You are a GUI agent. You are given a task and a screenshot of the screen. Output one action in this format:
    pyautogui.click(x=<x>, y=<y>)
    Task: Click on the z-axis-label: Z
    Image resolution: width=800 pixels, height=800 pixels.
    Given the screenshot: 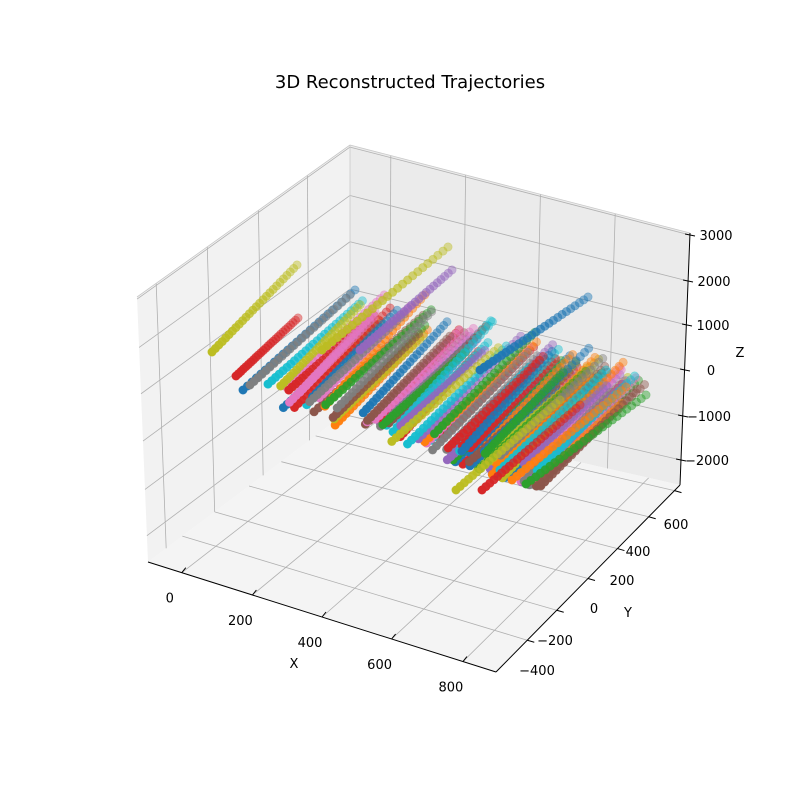 What is the action you would take?
    pyautogui.click(x=740, y=353)
    